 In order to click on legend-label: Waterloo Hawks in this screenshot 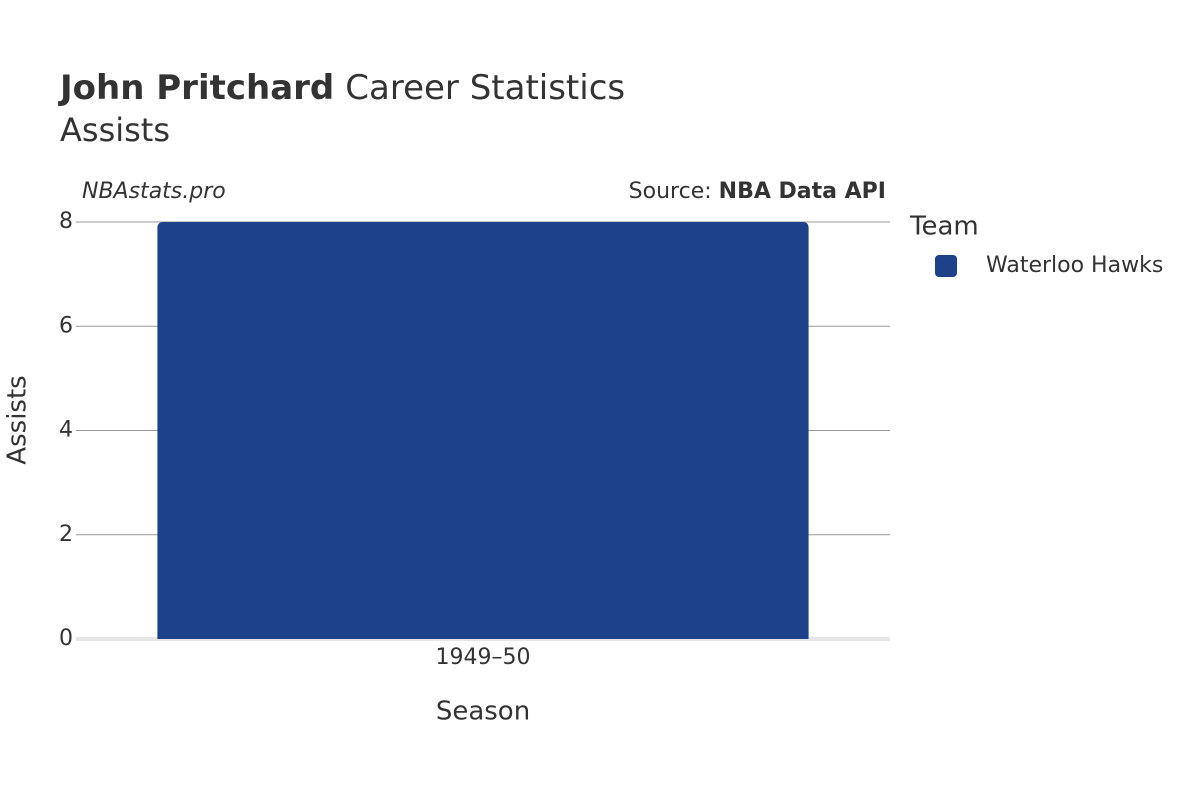, I will do `click(1074, 265)`.